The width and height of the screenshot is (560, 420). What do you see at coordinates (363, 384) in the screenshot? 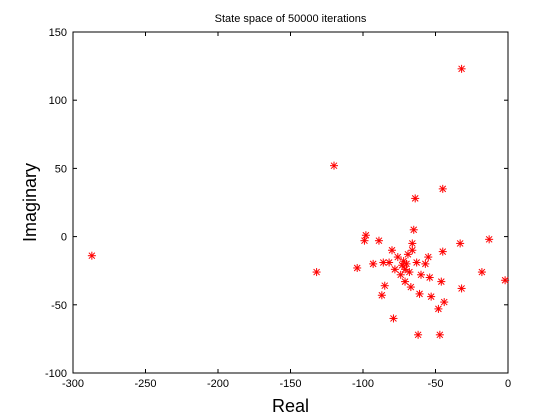
I see `x-tick-label: -100` at bounding box center [363, 384].